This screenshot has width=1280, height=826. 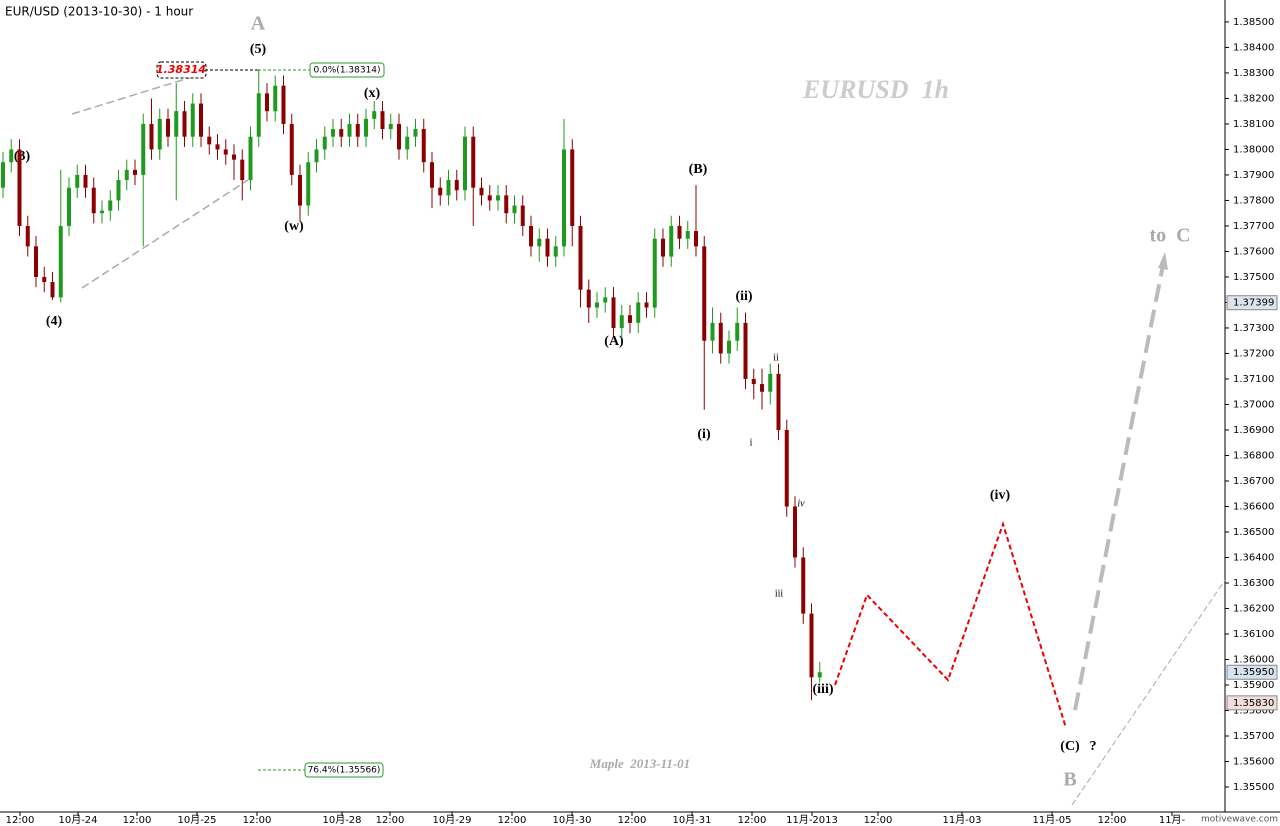 What do you see at coordinates (1253, 200) in the screenshot?
I see `y-tick-label: 1.37800` at bounding box center [1253, 200].